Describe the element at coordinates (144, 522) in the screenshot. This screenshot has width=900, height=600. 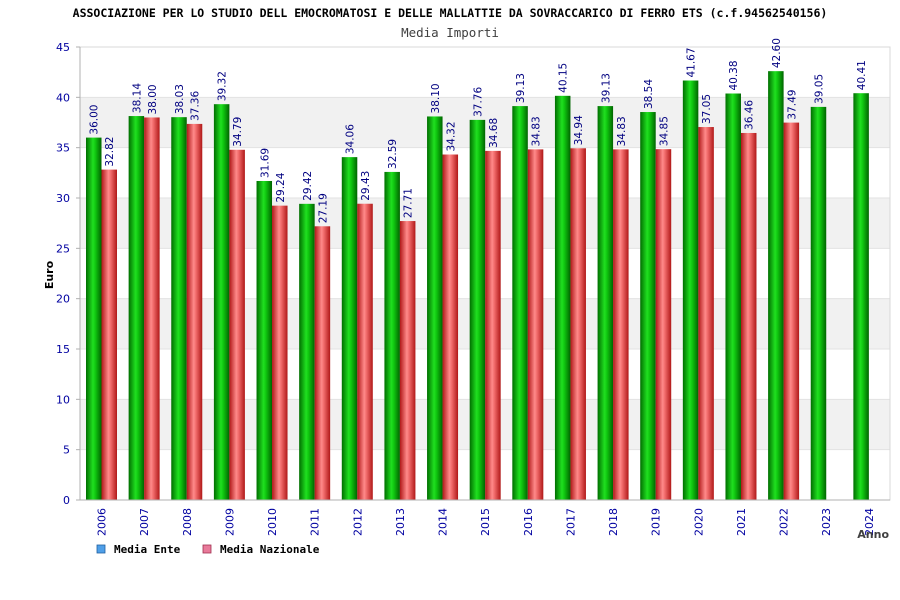
I see `x-tick-label: 2007` at that location.